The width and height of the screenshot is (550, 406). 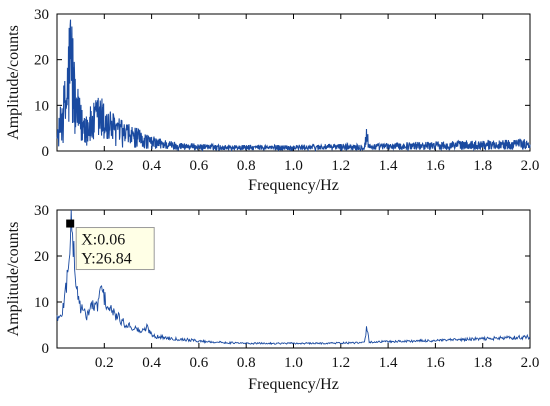 I want to click on bottom-x-tick-label: 1.2, so click(x=340, y=363).